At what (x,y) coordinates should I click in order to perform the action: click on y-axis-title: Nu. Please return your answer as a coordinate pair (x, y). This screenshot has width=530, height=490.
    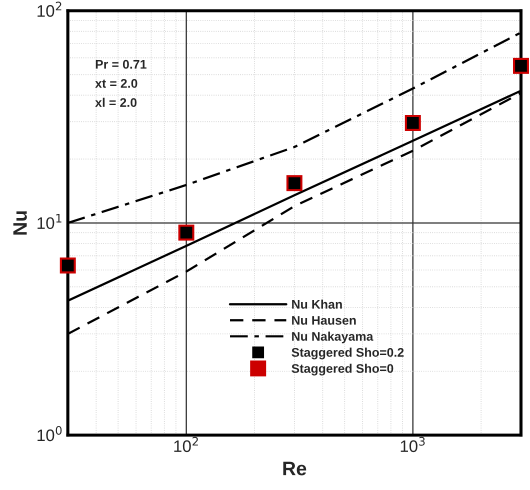
    Looking at the image, I should click on (20, 223).